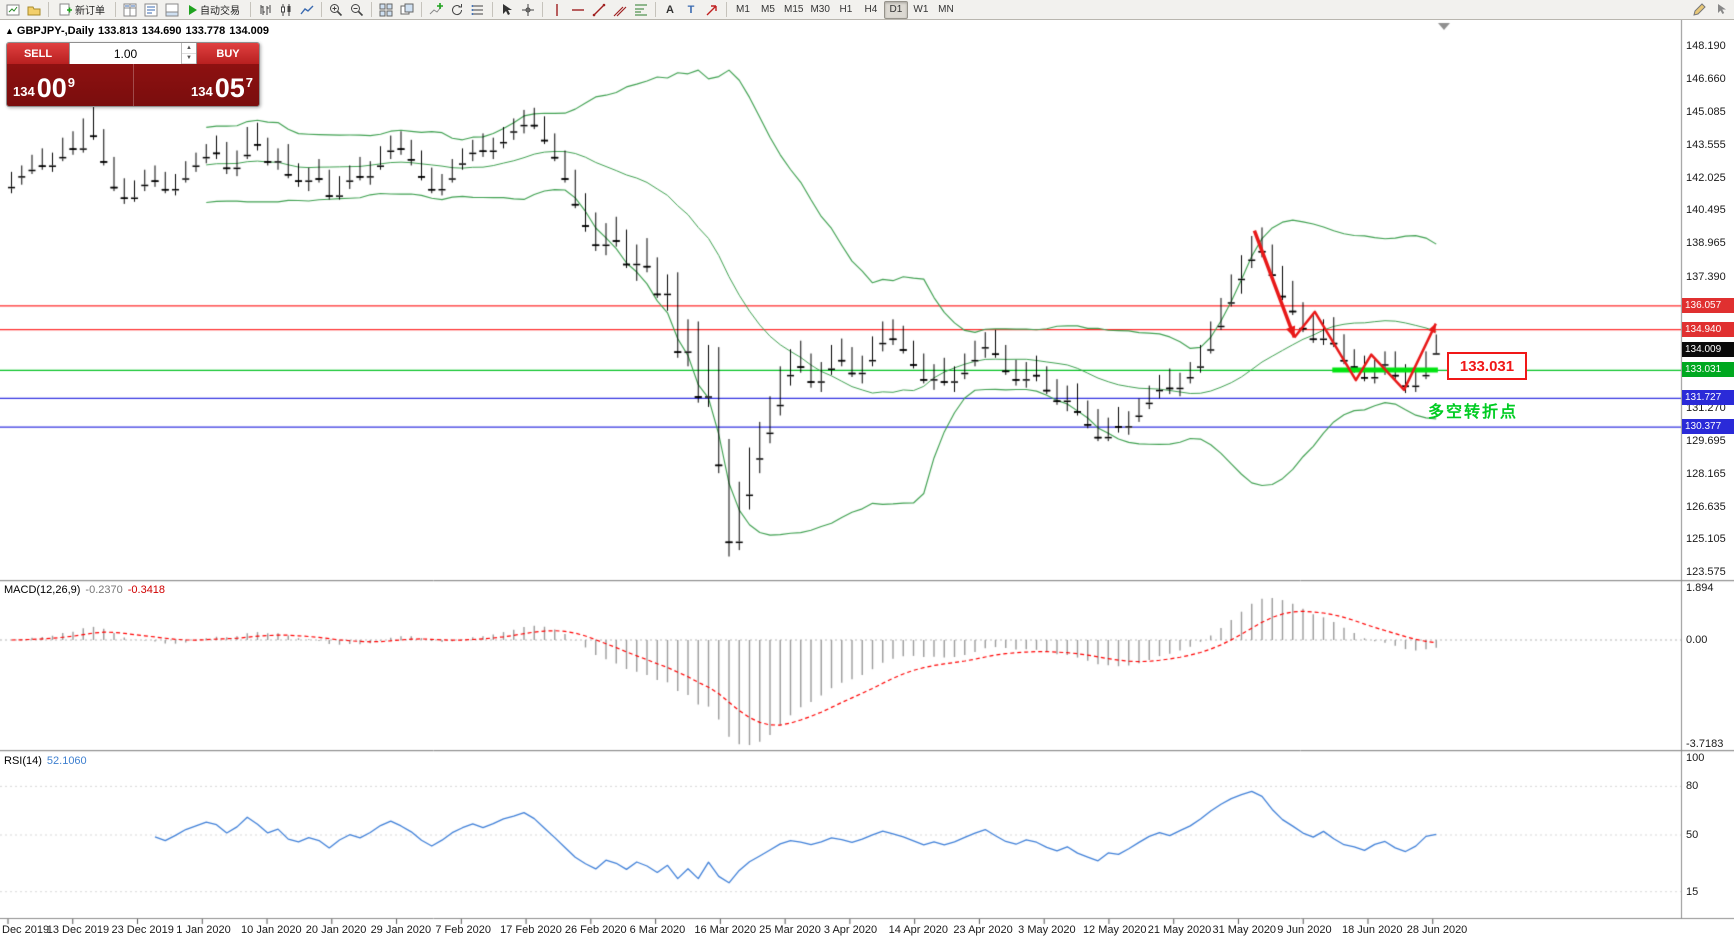 The image size is (1734, 948). I want to click on objects-list-button, so click(478, 10).